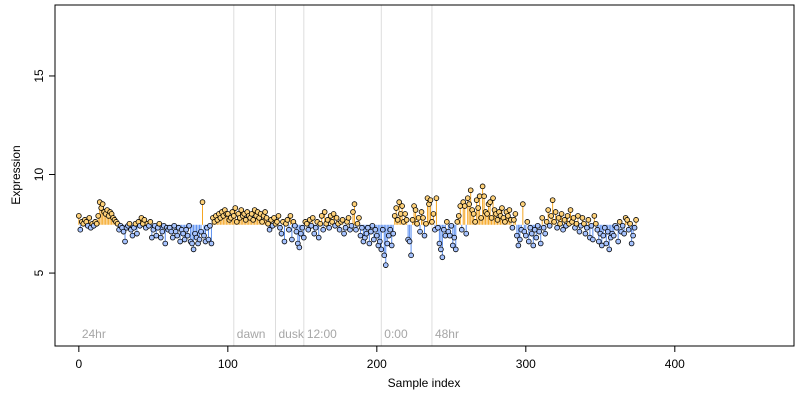 The width and height of the screenshot is (800, 400). I want to click on x-tick-label-4: 400, so click(675, 364).